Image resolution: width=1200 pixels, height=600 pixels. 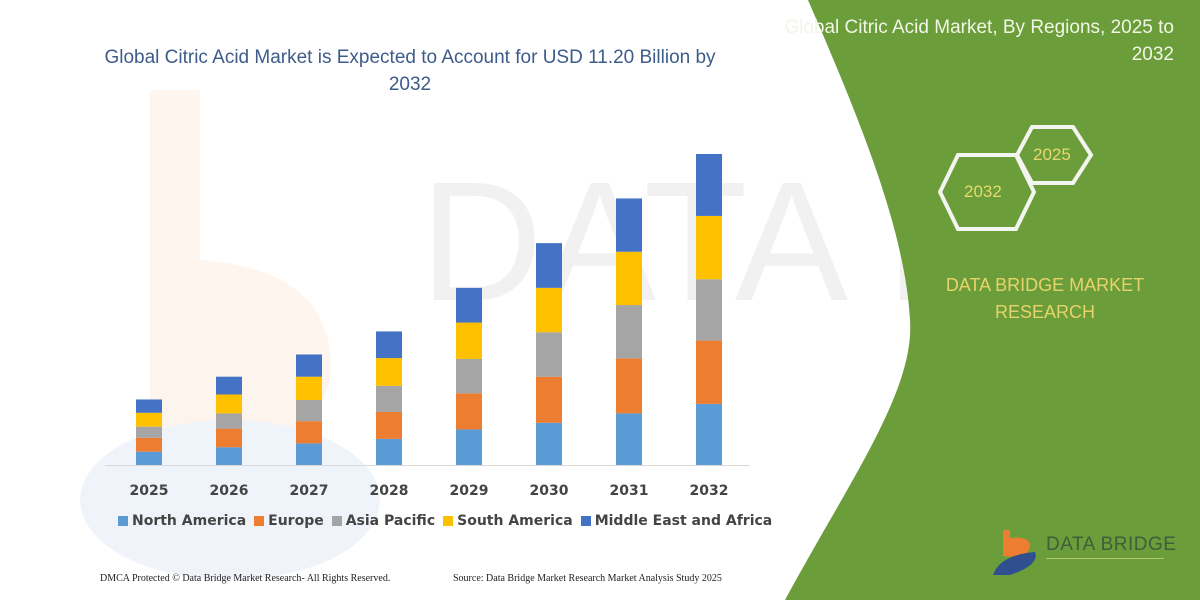 I want to click on x-tick-label: 2032, so click(x=709, y=491).